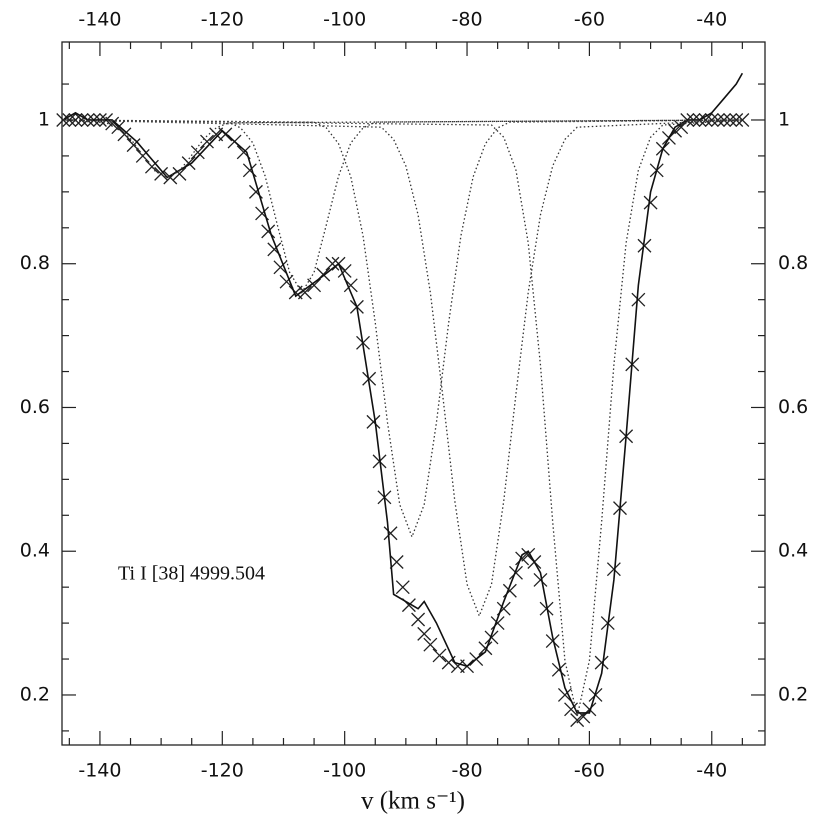  Describe the element at coordinates (711, 771) in the screenshot. I see `x-tick-label: -40` at that location.